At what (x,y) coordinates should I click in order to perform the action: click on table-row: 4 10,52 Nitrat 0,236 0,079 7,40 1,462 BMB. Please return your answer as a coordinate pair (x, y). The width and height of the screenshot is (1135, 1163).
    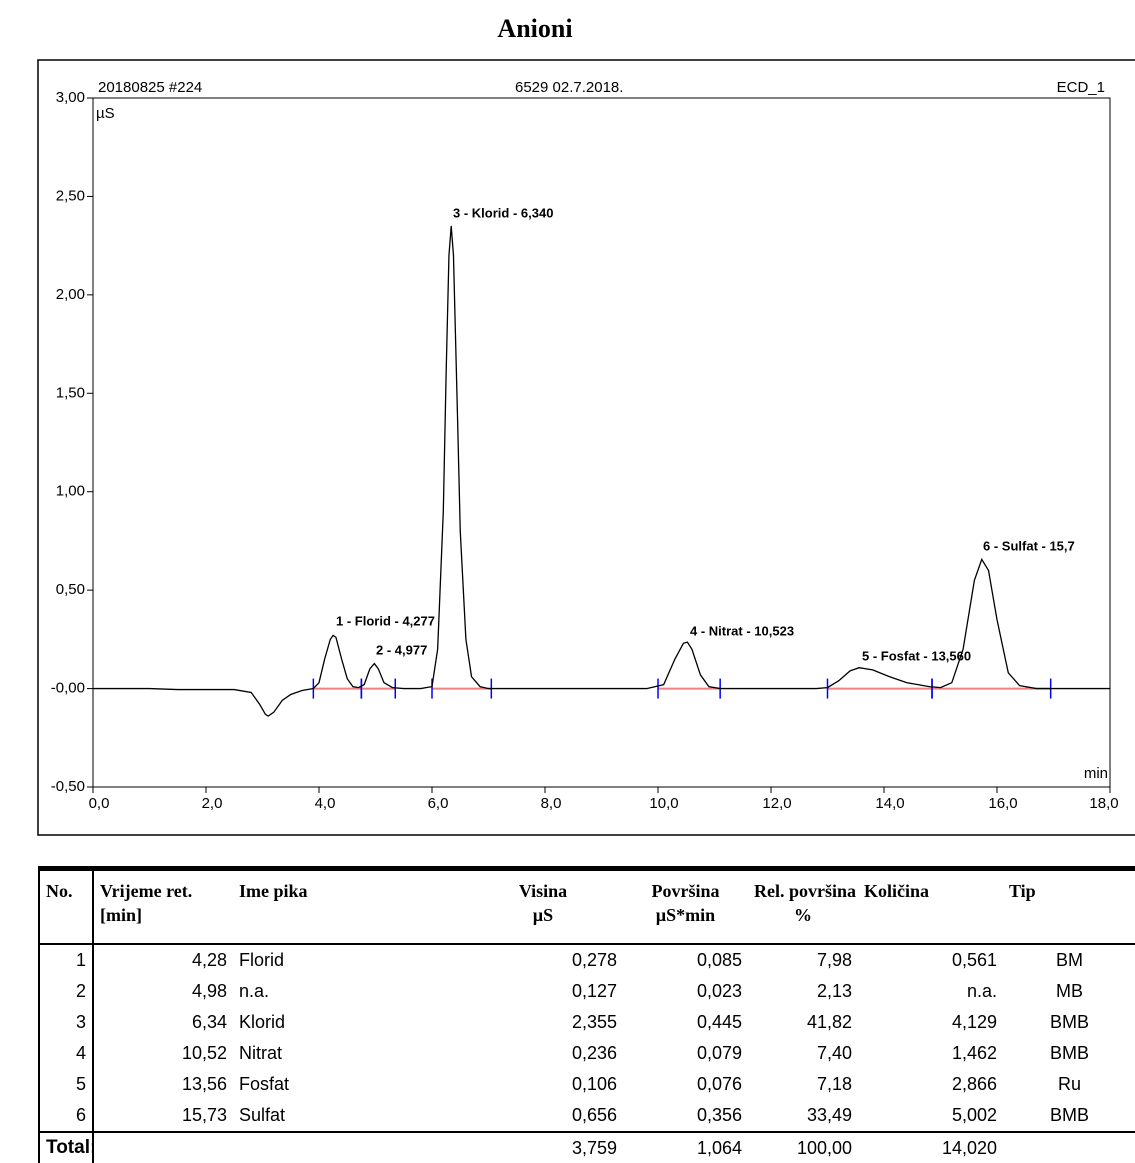
    Looking at the image, I should click on (586, 1053).